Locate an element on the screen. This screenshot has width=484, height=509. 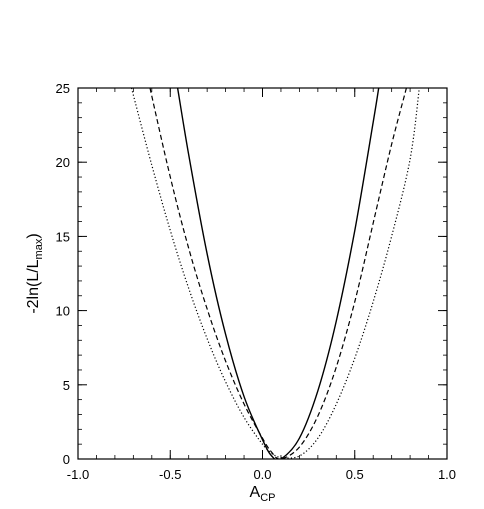
x-tick-label: -0.5 is located at coordinates (170, 474).